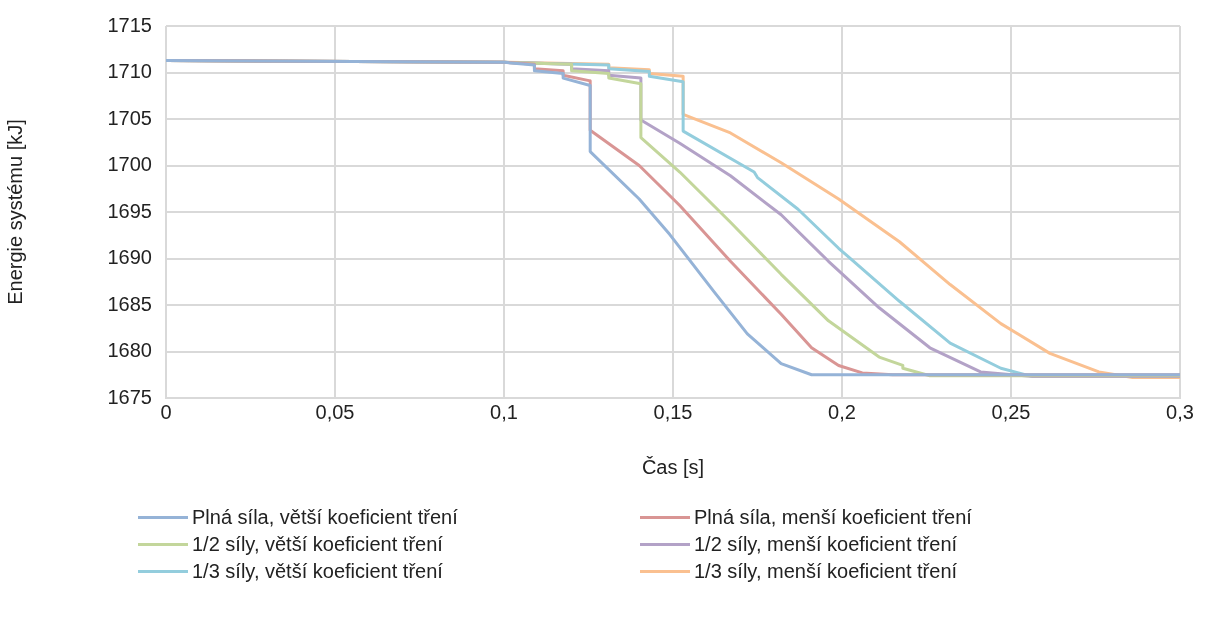  Describe the element at coordinates (317, 571) in the screenshot. I see `legend-label: 1/3 síly, větší koeficient tření` at that location.